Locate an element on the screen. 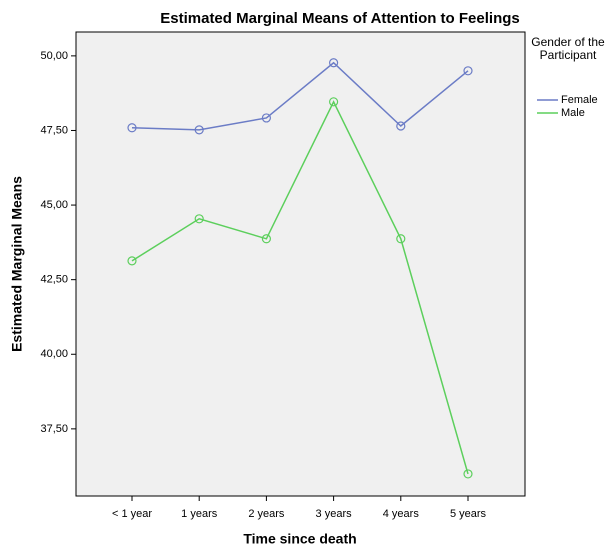 Image resolution: width=607 pixels, height=554 pixels. y-tick-label: 50,00 is located at coordinates (54, 56).